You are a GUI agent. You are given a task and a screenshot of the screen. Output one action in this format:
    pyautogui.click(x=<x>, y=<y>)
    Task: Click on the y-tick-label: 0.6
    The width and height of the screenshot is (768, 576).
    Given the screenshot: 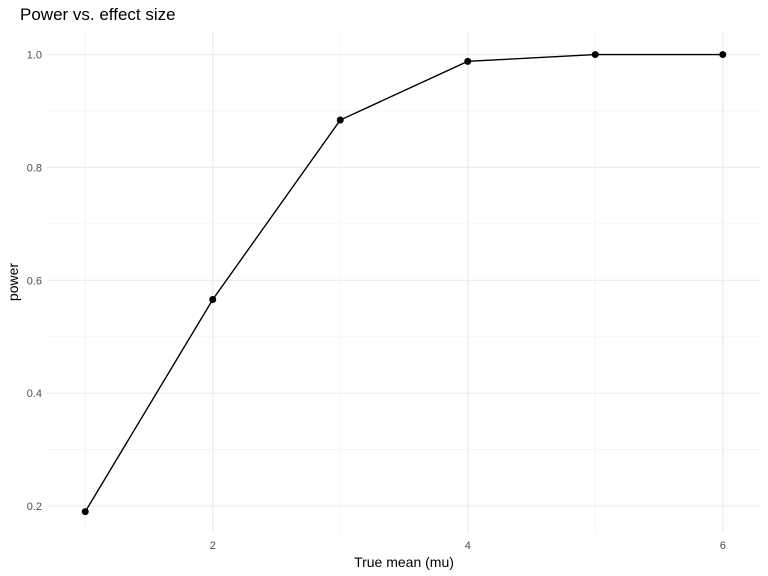 What is the action you would take?
    pyautogui.click(x=34, y=281)
    